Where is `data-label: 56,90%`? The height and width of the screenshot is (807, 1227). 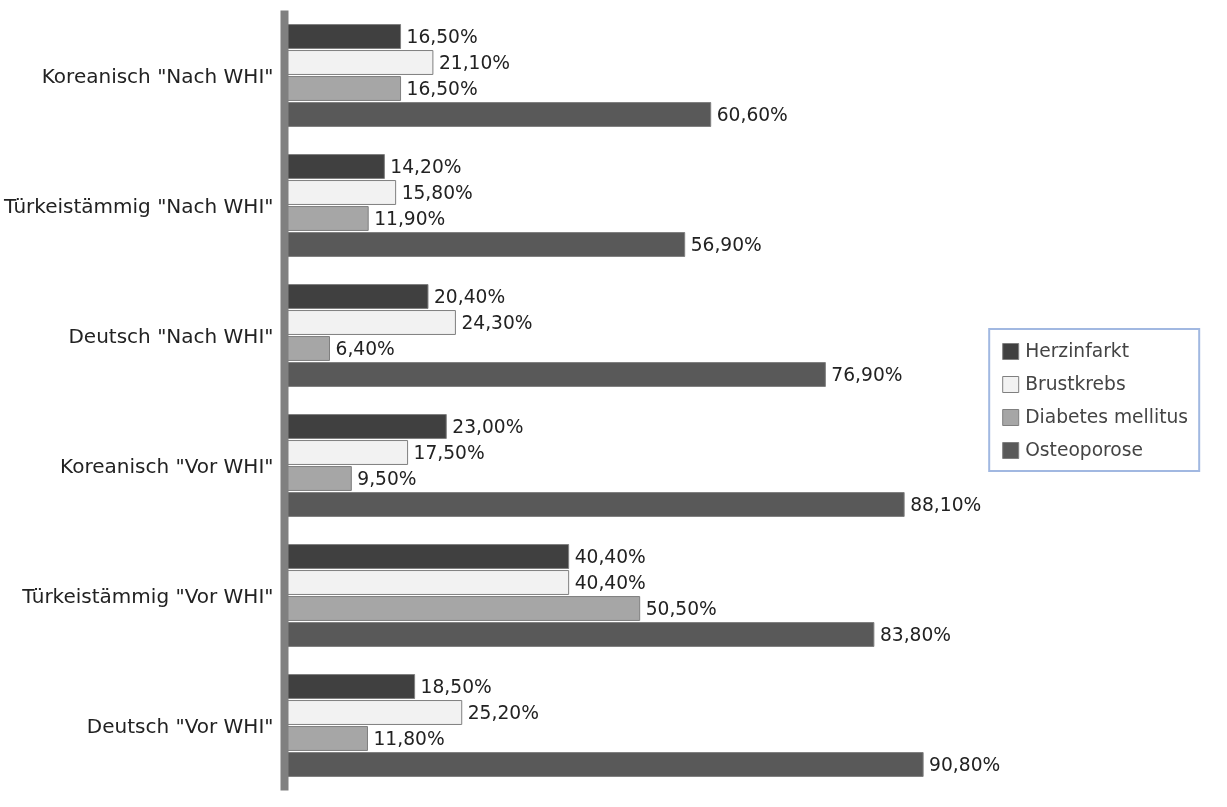 data-label: 56,90% is located at coordinates (726, 244).